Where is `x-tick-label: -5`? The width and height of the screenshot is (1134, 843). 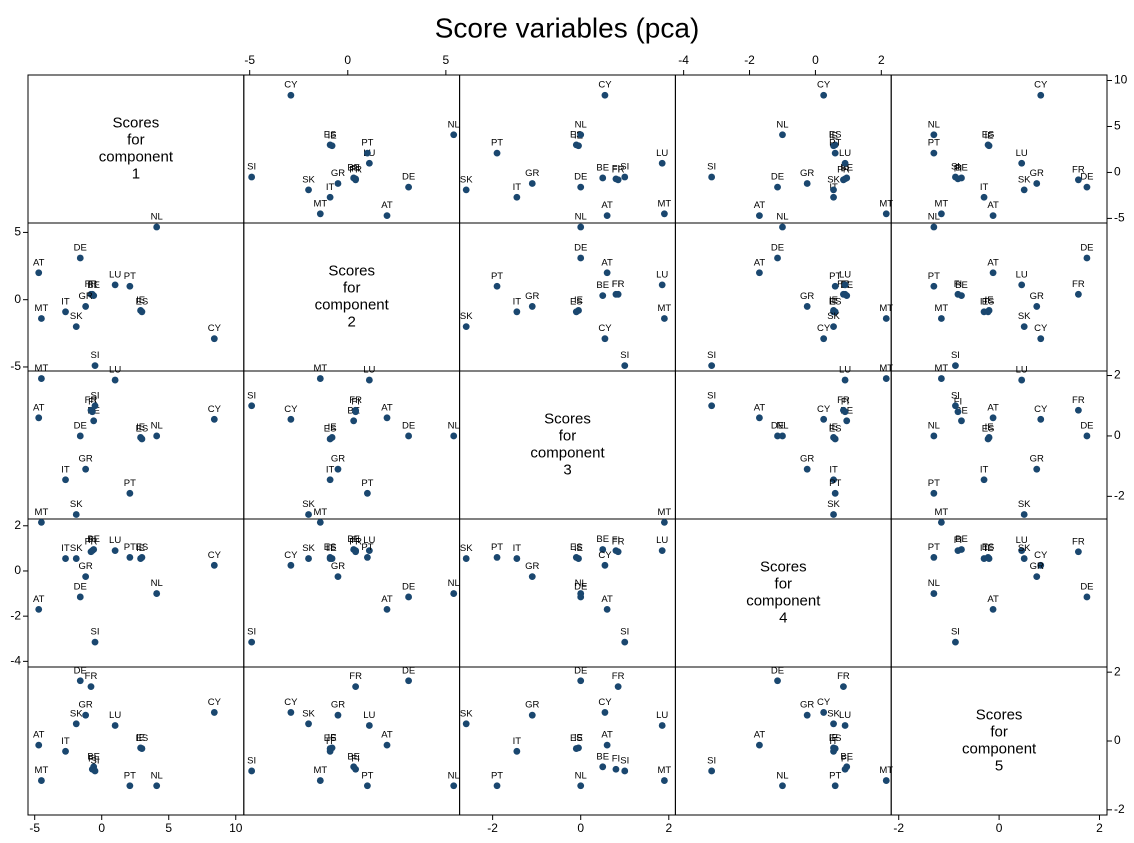 x-tick-label: -5 is located at coordinates (249, 60).